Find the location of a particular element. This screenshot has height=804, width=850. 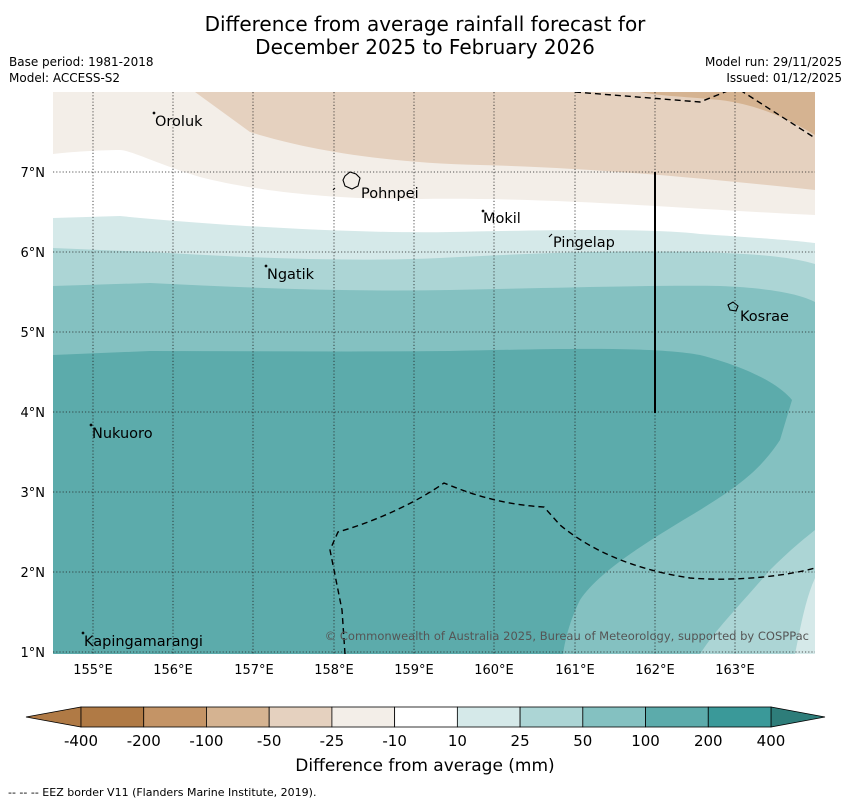

pohnpei-islet is located at coordinates (334, 189).